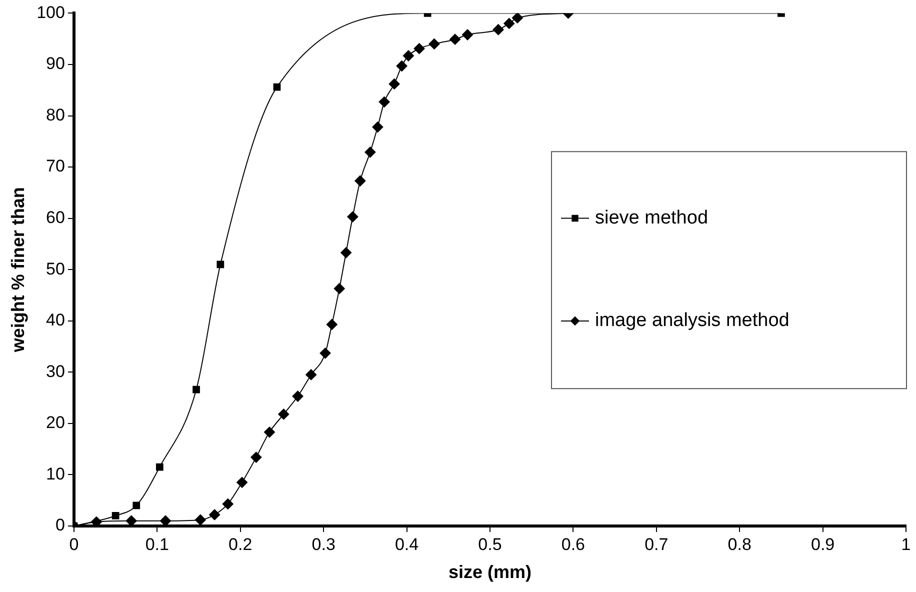 Image resolution: width=916 pixels, height=592 pixels. What do you see at coordinates (55, 422) in the screenshot?
I see `y-tick-label: 20` at bounding box center [55, 422].